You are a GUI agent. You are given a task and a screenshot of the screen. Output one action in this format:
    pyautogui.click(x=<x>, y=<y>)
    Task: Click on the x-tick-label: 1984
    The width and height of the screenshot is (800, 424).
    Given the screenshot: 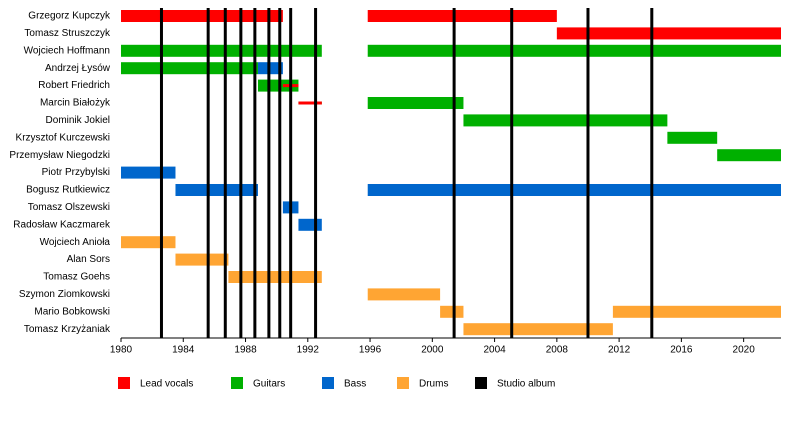 What is the action you would take?
    pyautogui.click(x=183, y=350)
    